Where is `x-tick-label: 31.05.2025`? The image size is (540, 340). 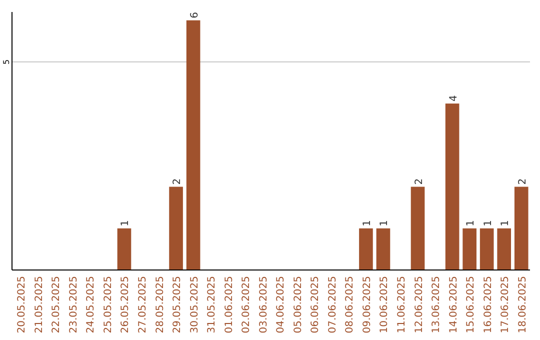 x-tick-label: 31.05.2025 is located at coordinates (212, 305).